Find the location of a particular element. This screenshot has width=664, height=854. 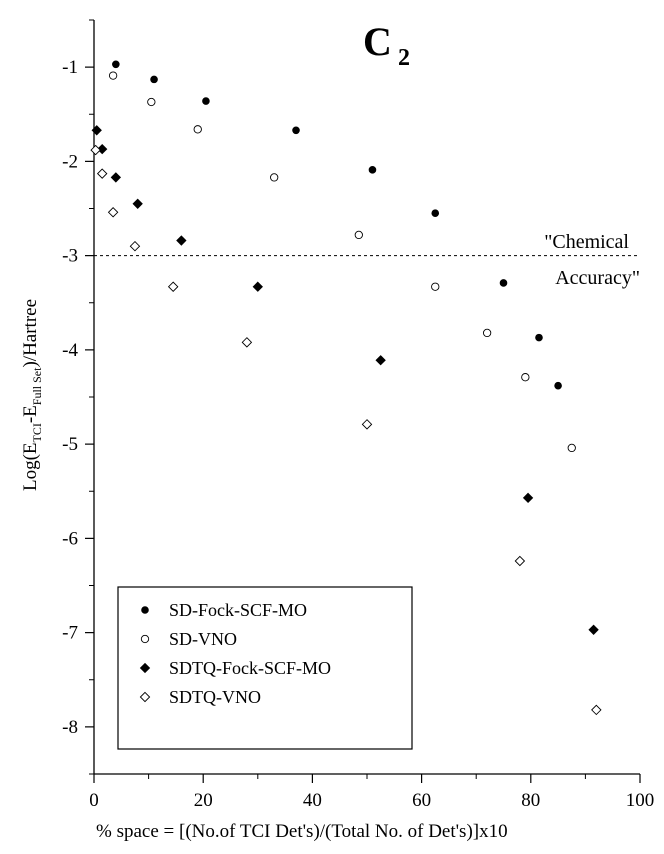

y-tick-label: -1 is located at coordinates (70, 67).